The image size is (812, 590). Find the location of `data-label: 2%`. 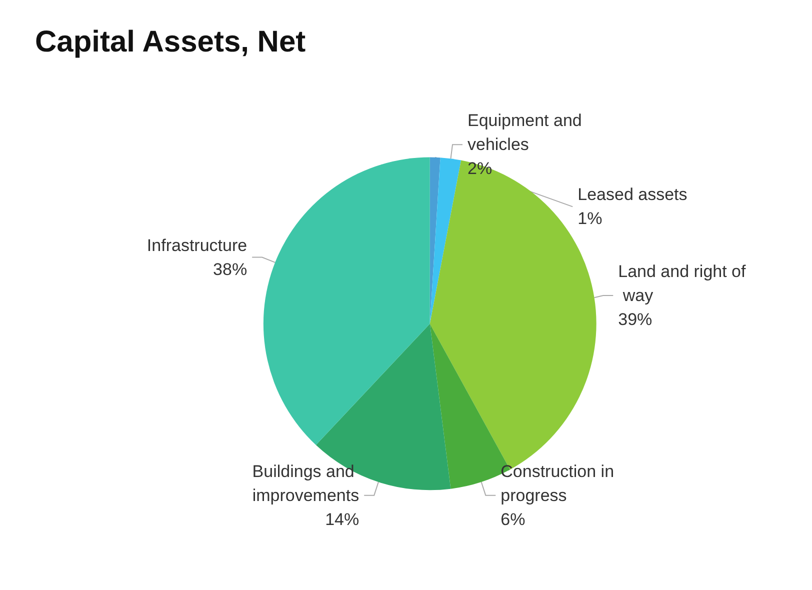

data-label: 2% is located at coordinates (480, 168).